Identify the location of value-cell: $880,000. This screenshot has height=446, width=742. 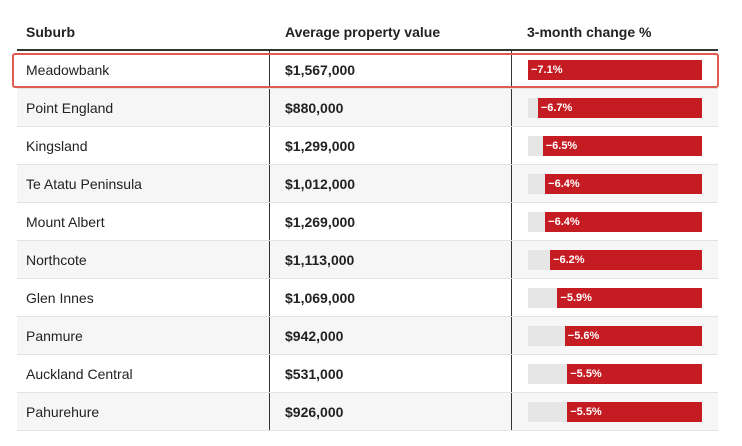
(314, 108).